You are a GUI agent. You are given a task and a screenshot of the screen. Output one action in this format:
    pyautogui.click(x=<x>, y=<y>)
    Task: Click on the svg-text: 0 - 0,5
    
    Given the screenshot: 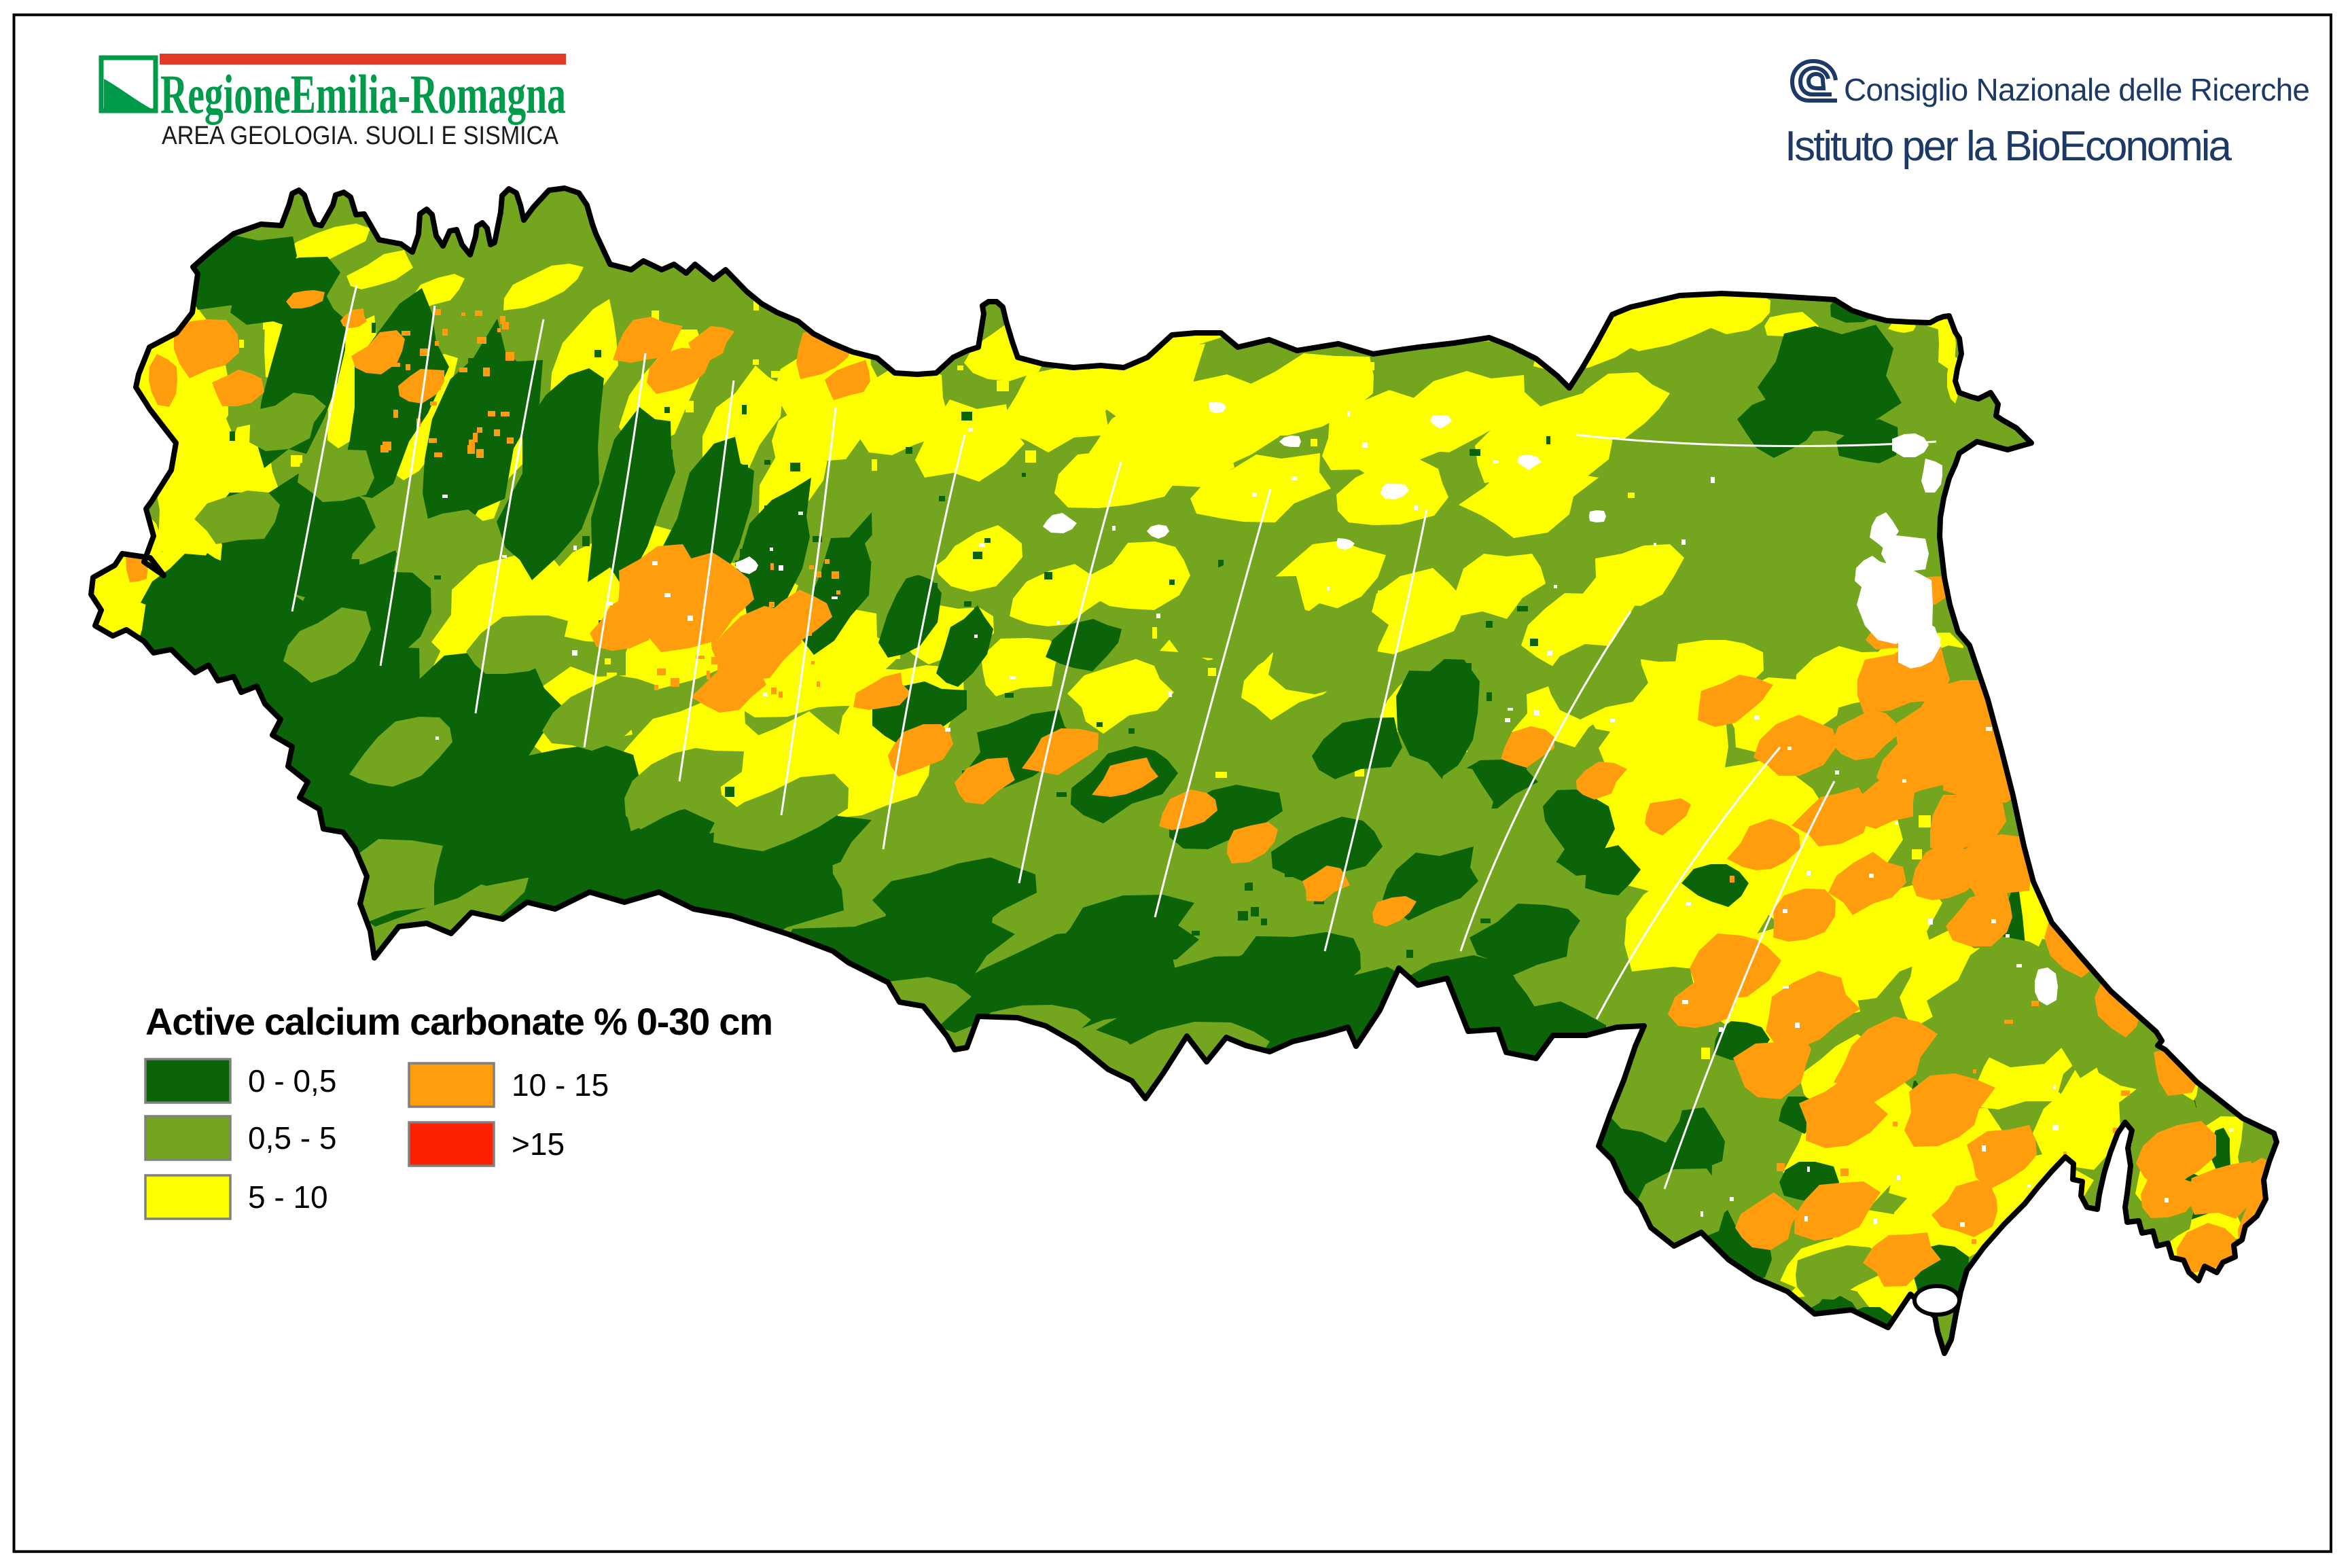 What is the action you would take?
    pyautogui.click(x=292, y=1081)
    